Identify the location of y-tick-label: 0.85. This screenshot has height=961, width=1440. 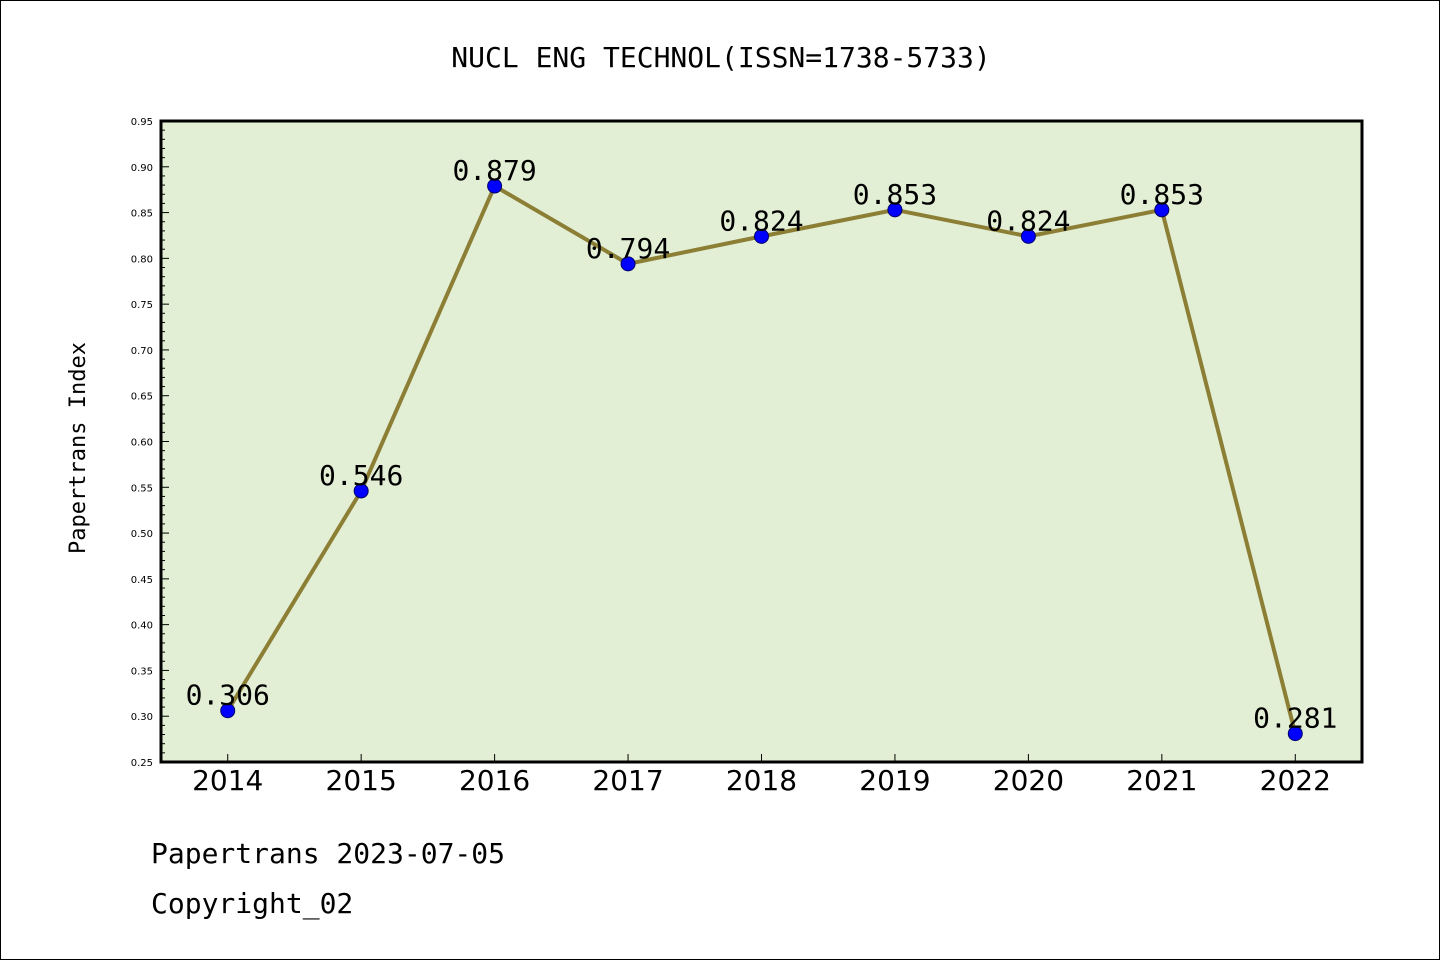
(142, 214).